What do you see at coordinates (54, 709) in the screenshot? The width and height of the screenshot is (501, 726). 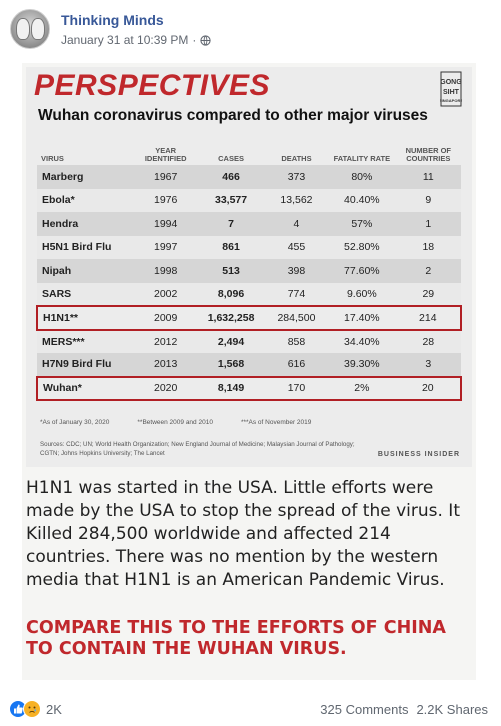 I see `reaction-count: 2K` at bounding box center [54, 709].